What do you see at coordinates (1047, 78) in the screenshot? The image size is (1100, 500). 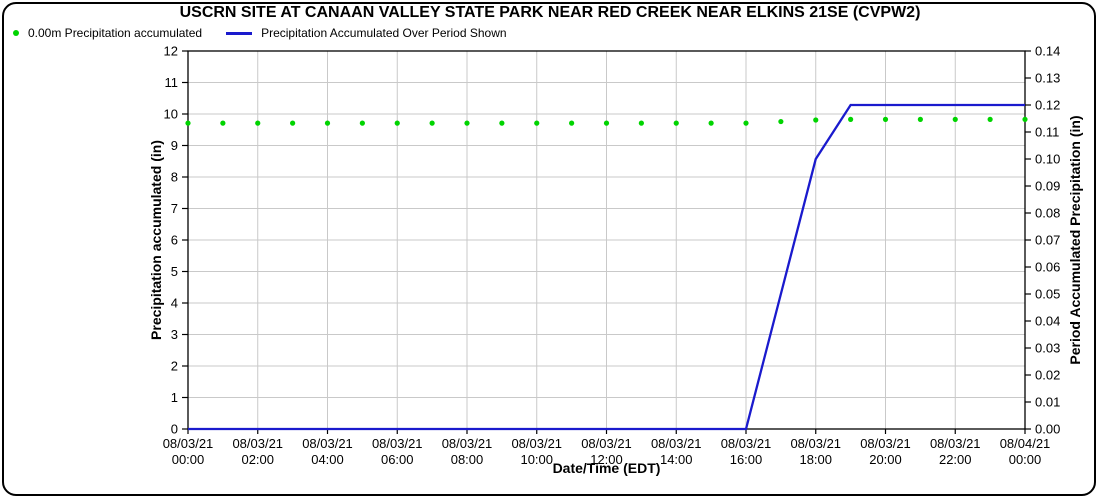 I see `y-right-tick-label: 0.13` at bounding box center [1047, 78].